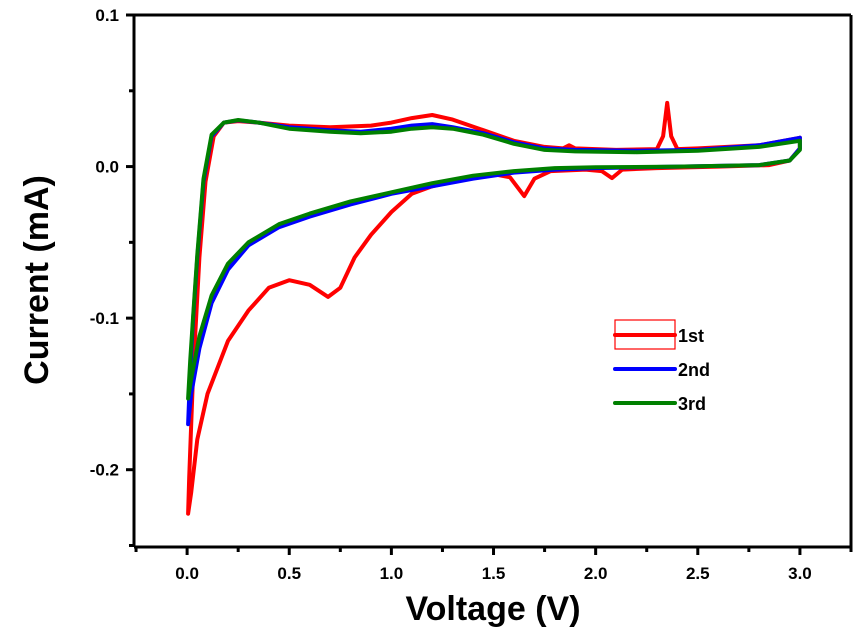 Image resolution: width=867 pixels, height=642 pixels. Describe the element at coordinates (691, 336) in the screenshot. I see `legend-label: 1st` at that location.